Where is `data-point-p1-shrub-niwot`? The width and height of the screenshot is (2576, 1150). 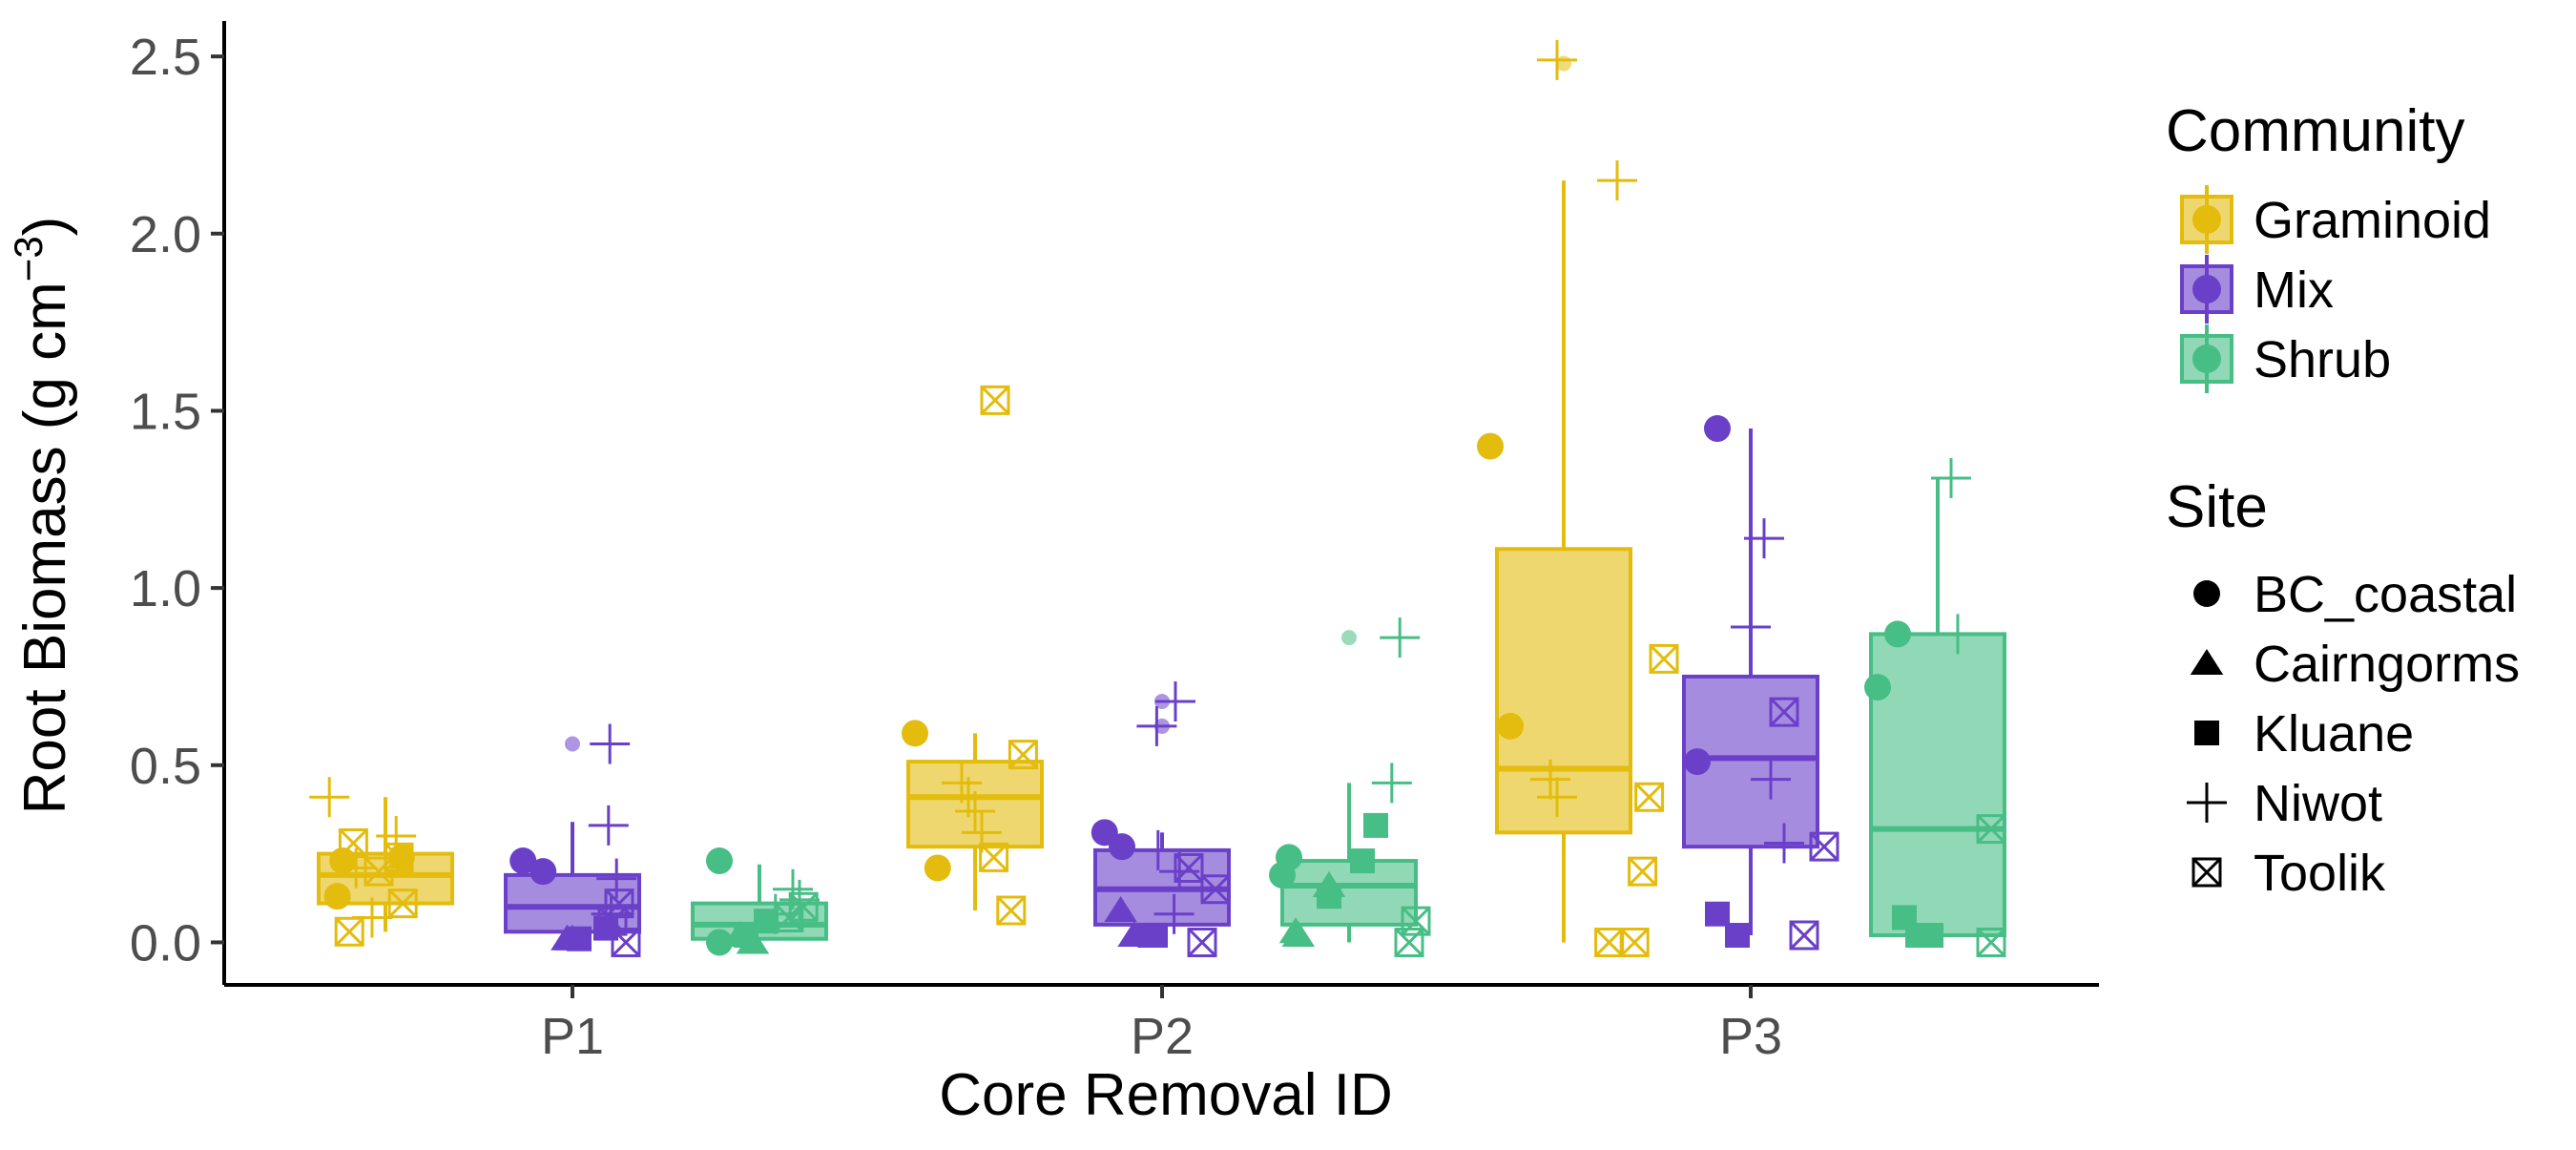
data-point-p1-shrub-niwot is located at coordinates (793, 889).